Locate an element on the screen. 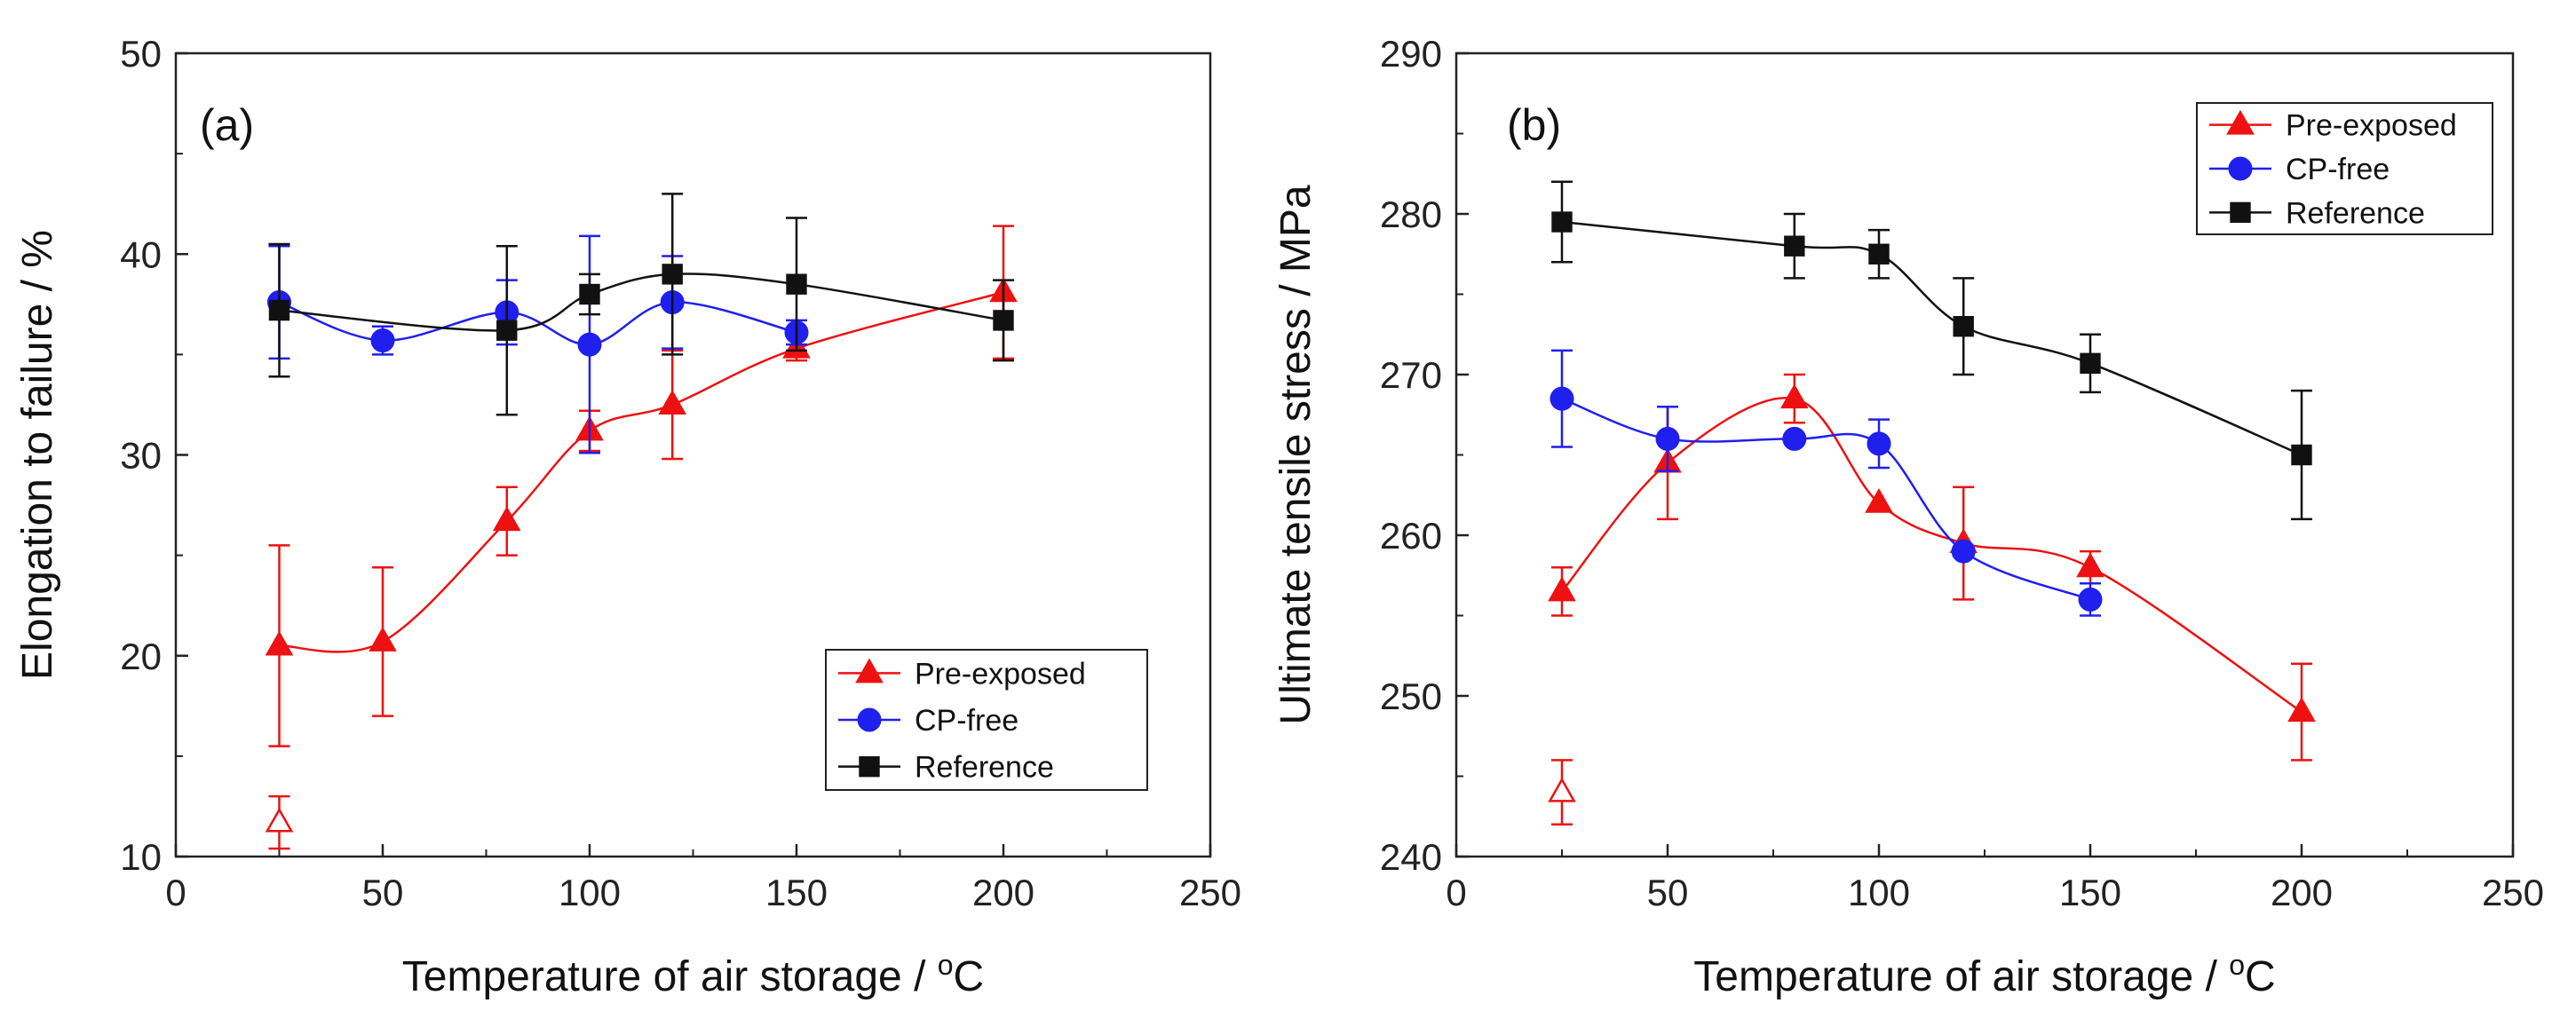 This screenshot has width=2576, height=1019. panel-label: (a) is located at coordinates (227, 125).